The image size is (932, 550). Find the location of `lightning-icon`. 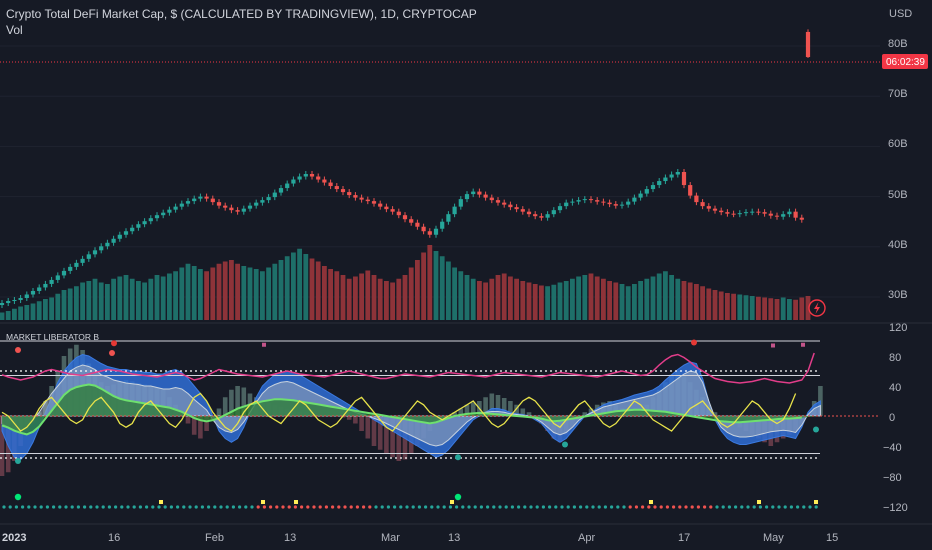

lightning-icon is located at coordinates (817, 308).